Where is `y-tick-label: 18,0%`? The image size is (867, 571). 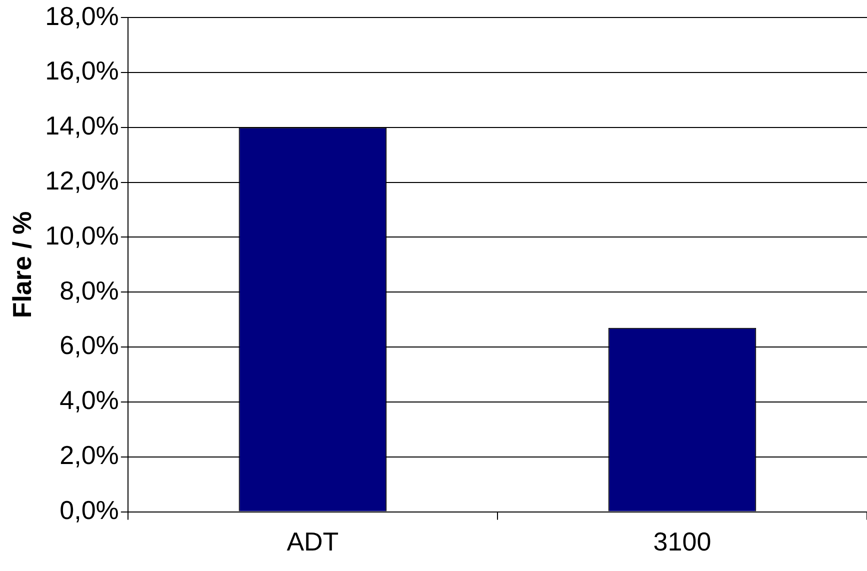 y-tick-label: 18,0% is located at coordinates (82, 15).